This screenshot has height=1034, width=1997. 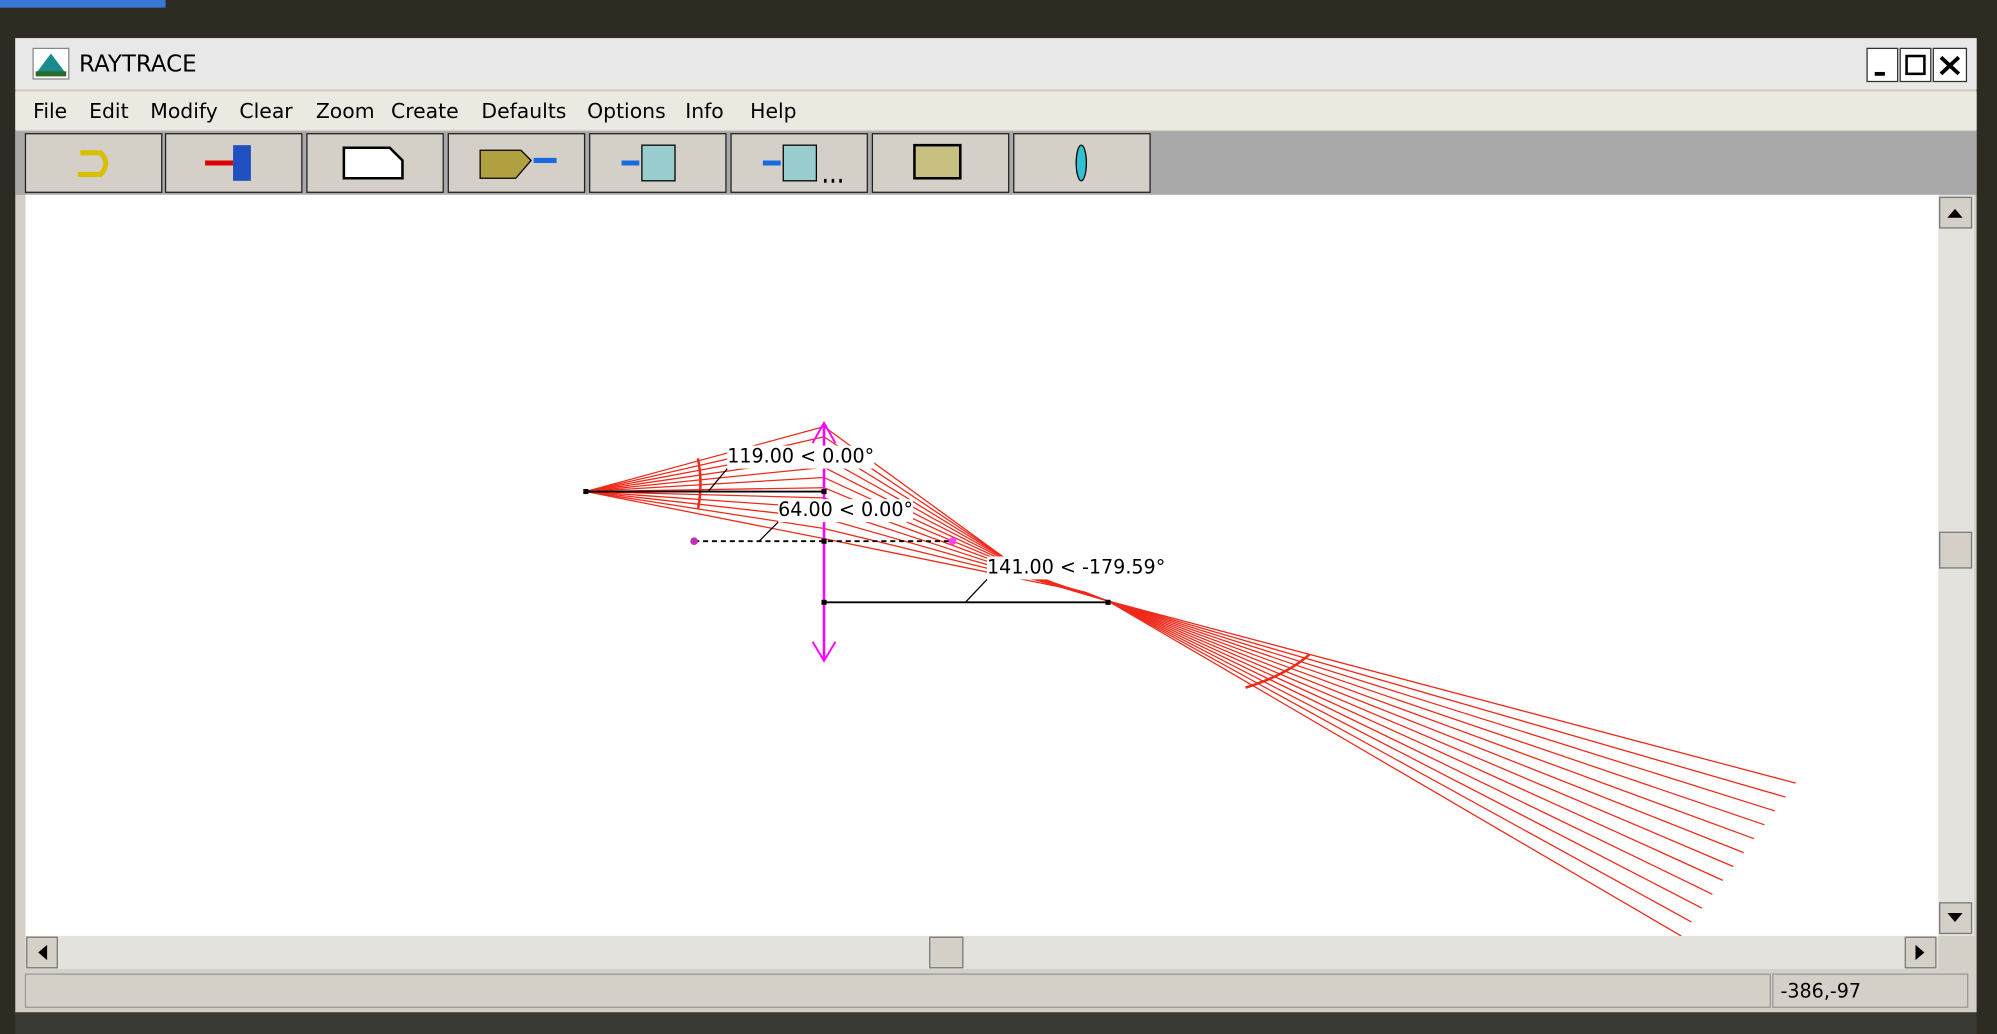 What do you see at coordinates (51, 63) in the screenshot?
I see `app-icon` at bounding box center [51, 63].